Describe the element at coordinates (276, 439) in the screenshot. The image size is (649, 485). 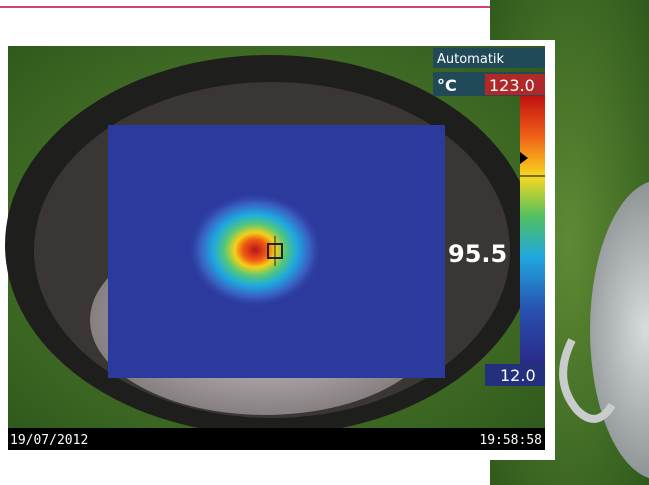
I see `status-bar` at that location.